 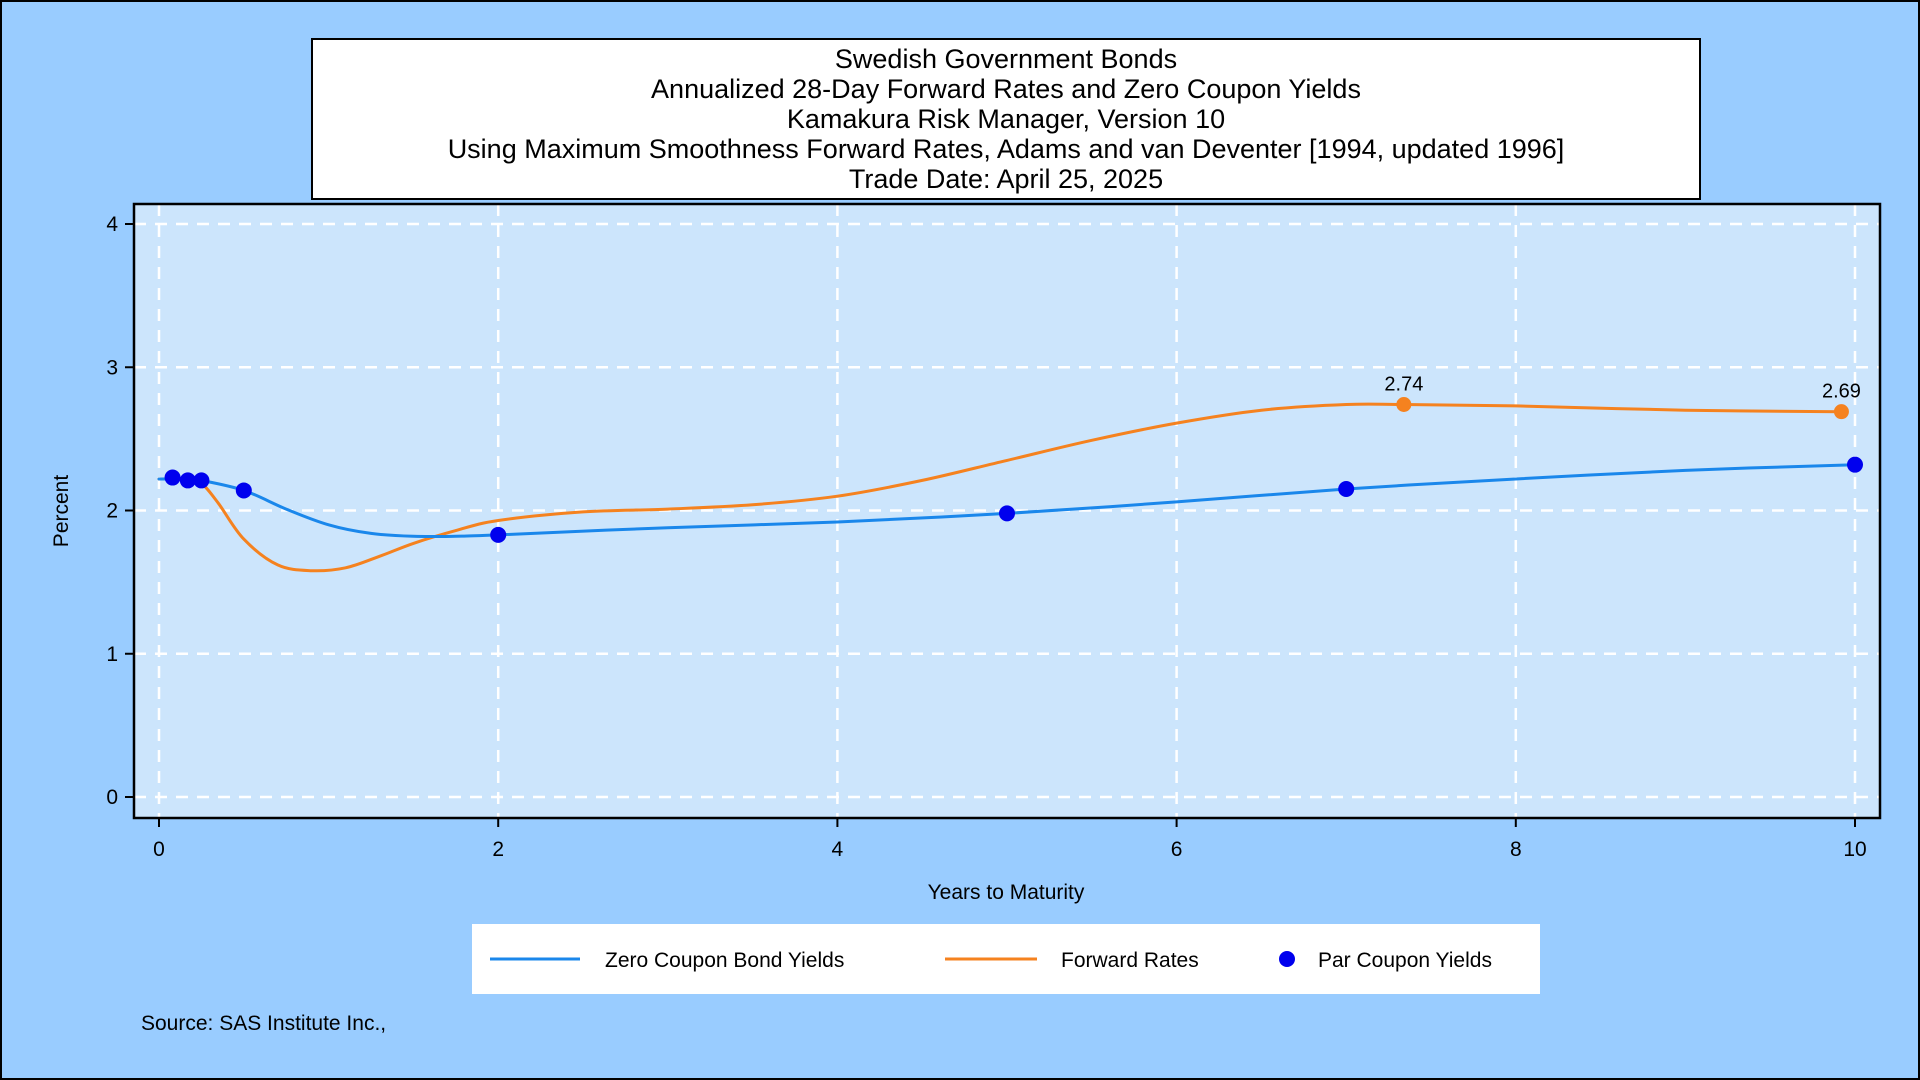 I want to click on data-label: 2.69, so click(x=1841, y=392).